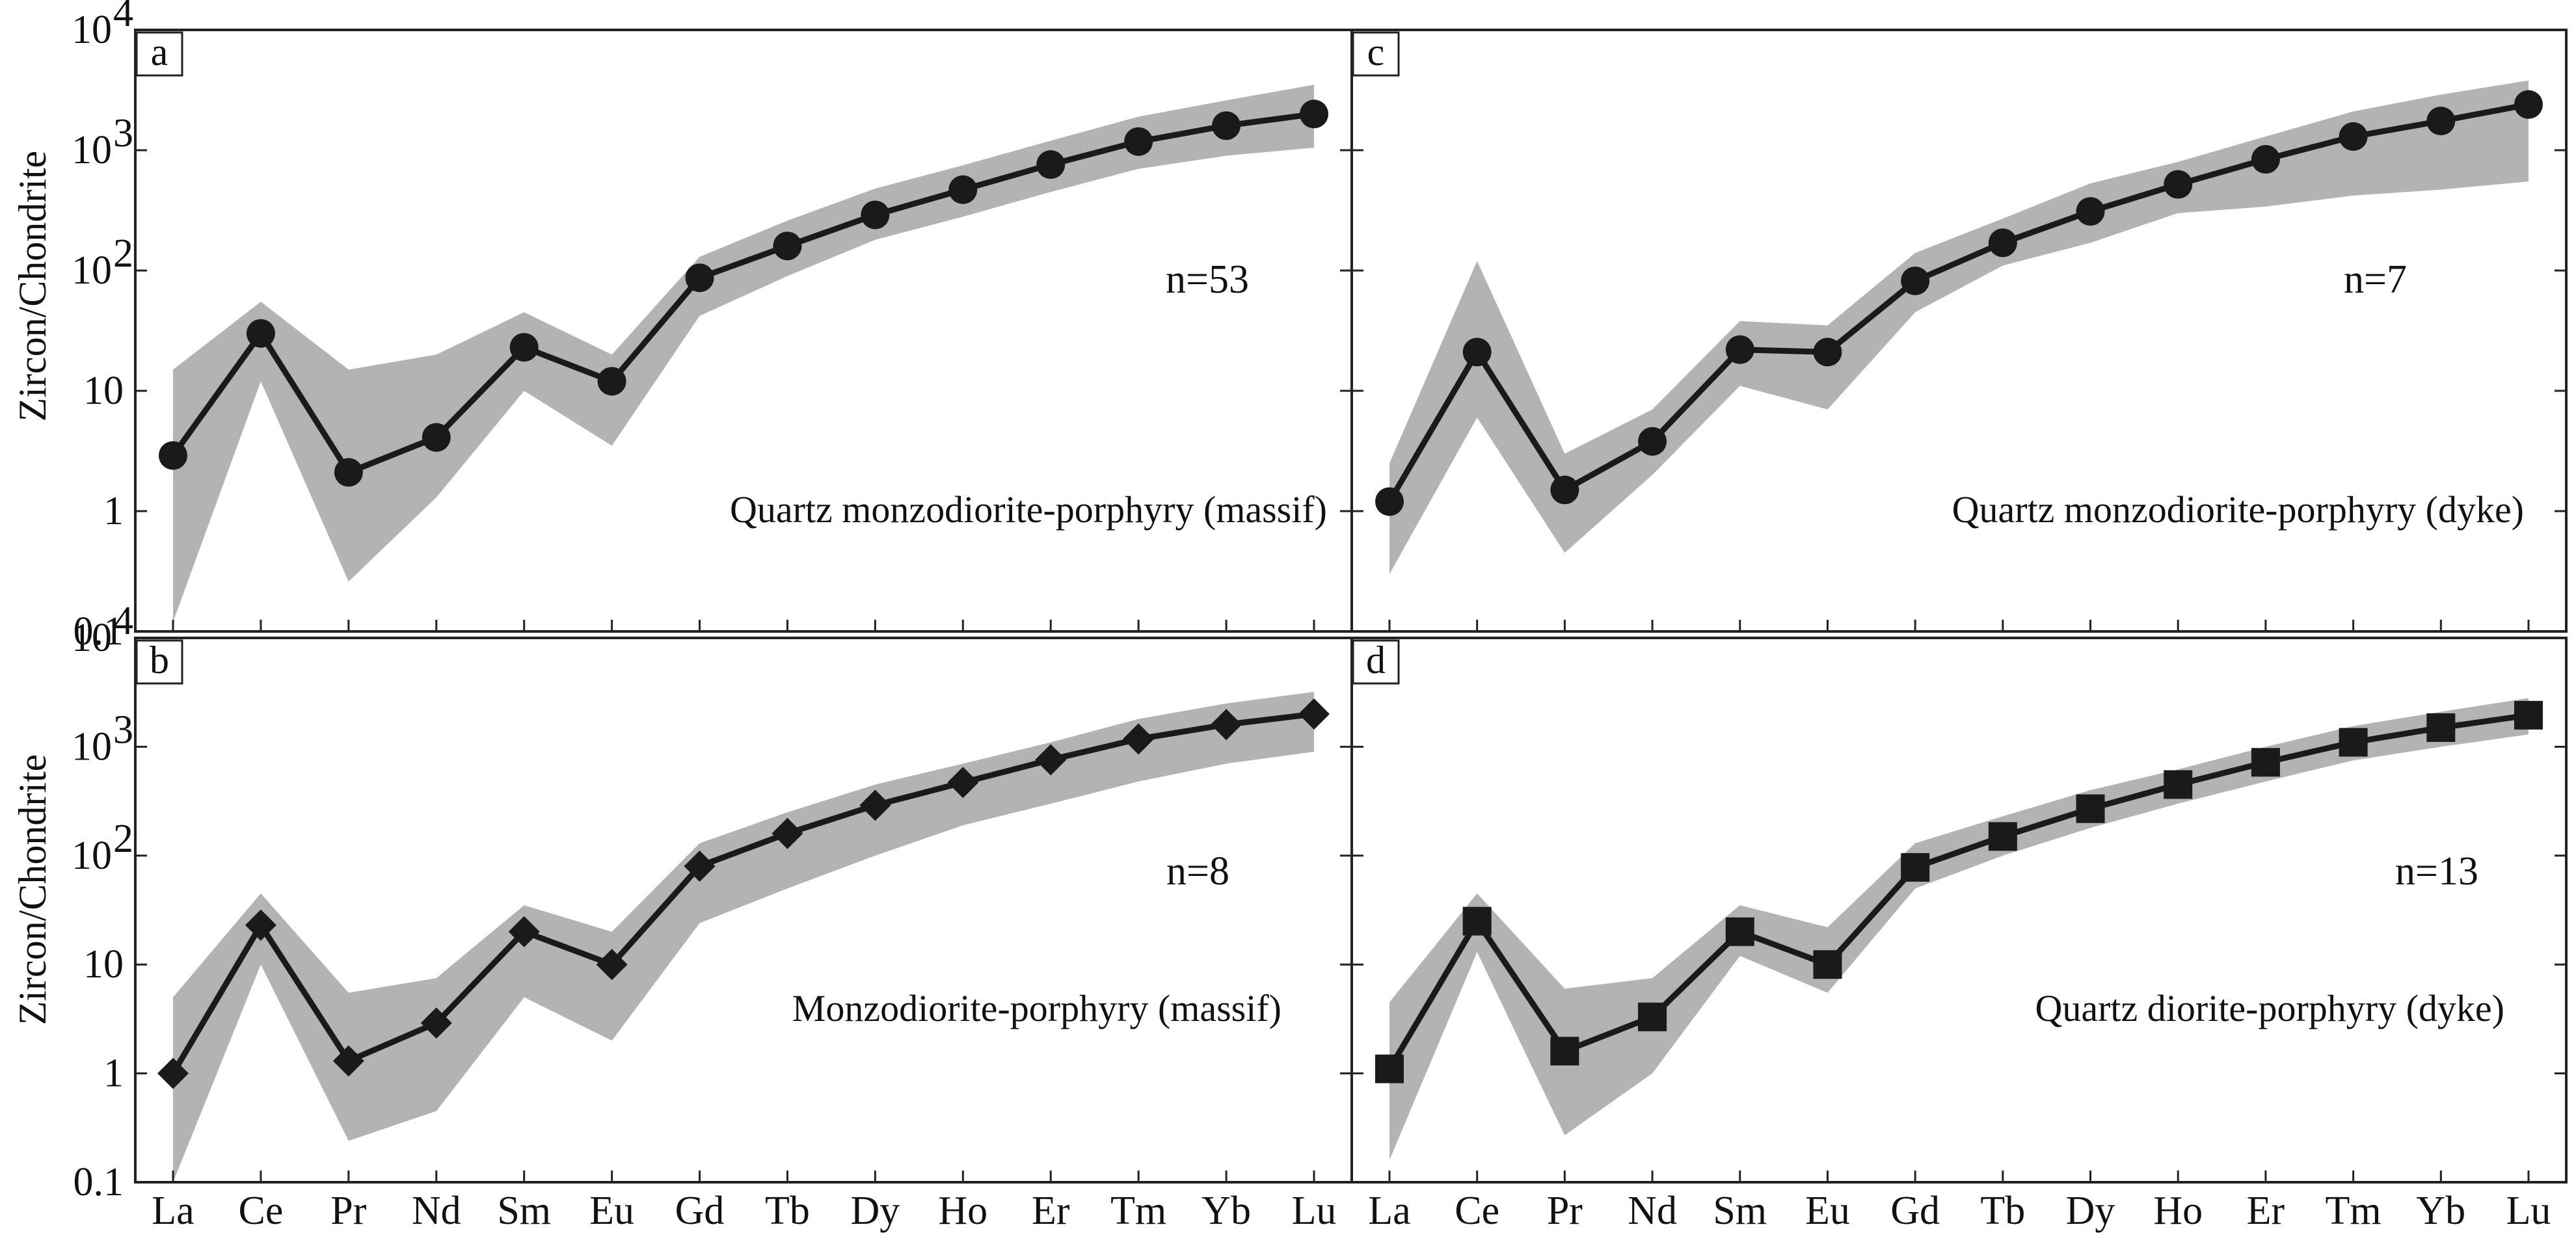 The height and width of the screenshot is (1244, 2576). I want to click on panel-b-letter-box, so click(159, 662).